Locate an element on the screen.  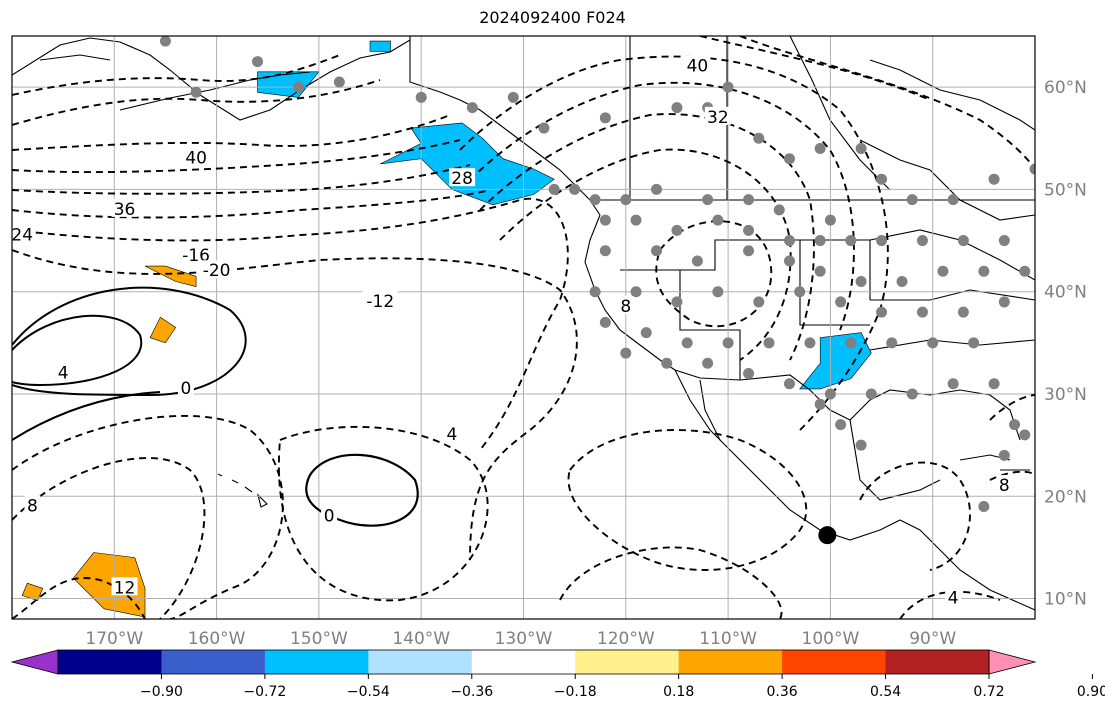
colorbar-frame is located at coordinates (523, 662).